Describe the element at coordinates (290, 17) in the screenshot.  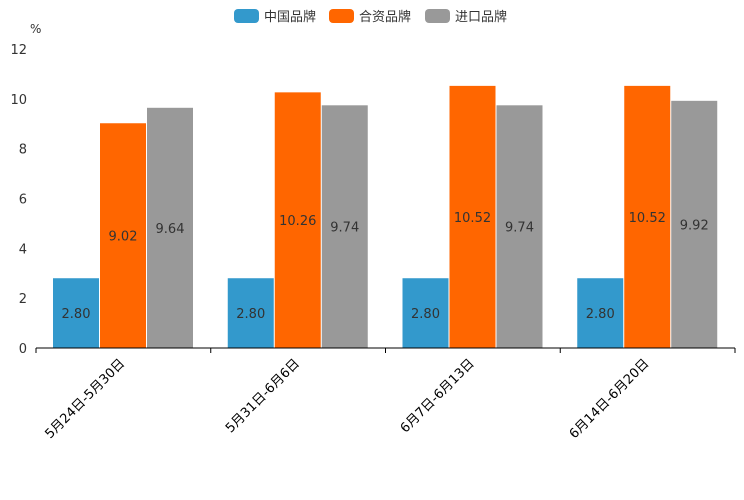
I see `legend-label: 中国品牌` at that location.